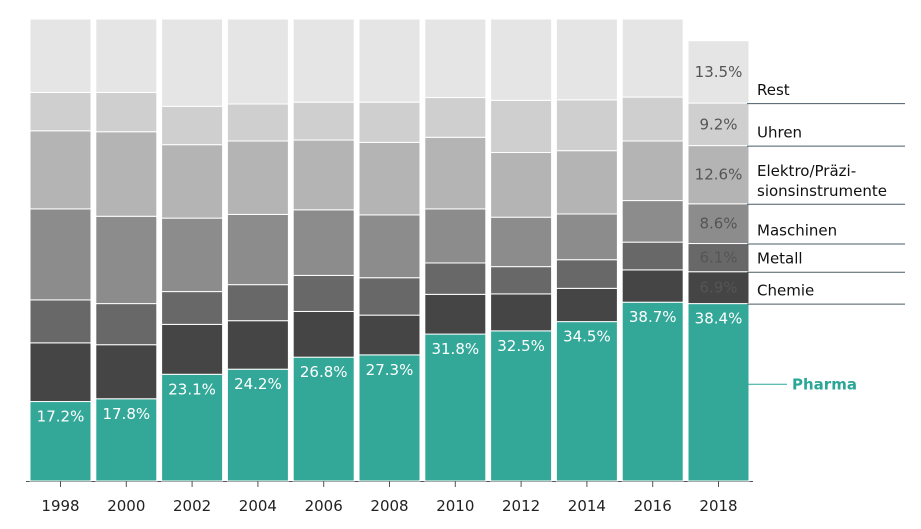 This screenshot has width=921, height=529. What do you see at coordinates (652, 221) in the screenshot?
I see `bar-segment-maschinen-2016` at bounding box center [652, 221].